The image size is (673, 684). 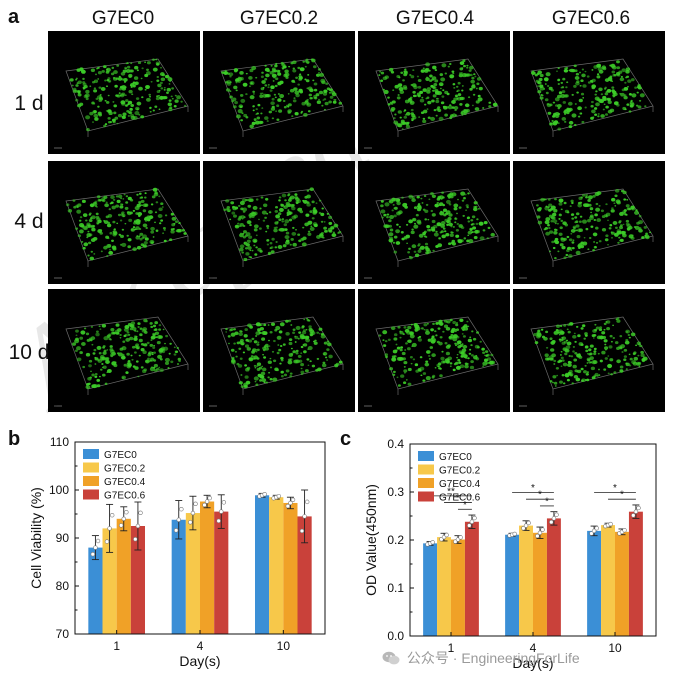 I want to click on od-ytick-label: 0.2, so click(x=395, y=540).